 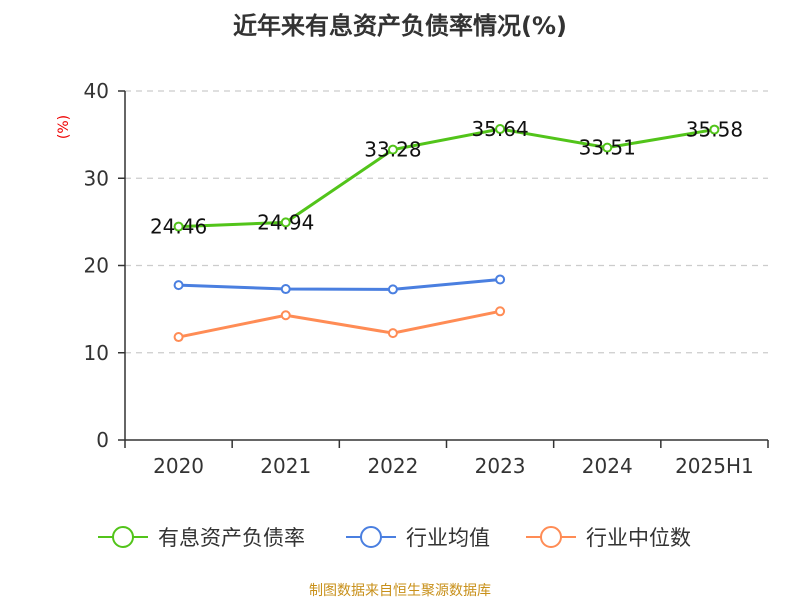 I want to click on data-label: 24.46, so click(x=178, y=227).